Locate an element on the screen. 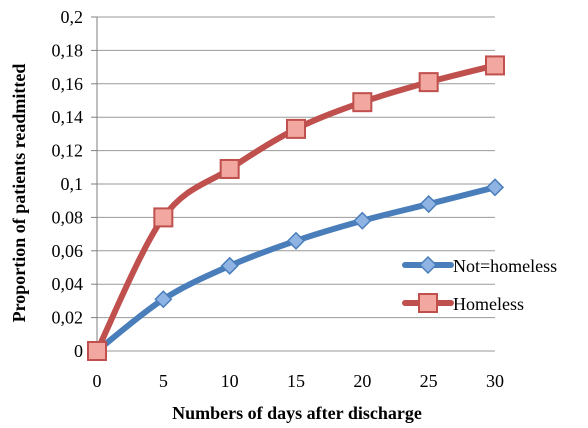  legend: Not=homeless Homeless is located at coordinates (479, 284).